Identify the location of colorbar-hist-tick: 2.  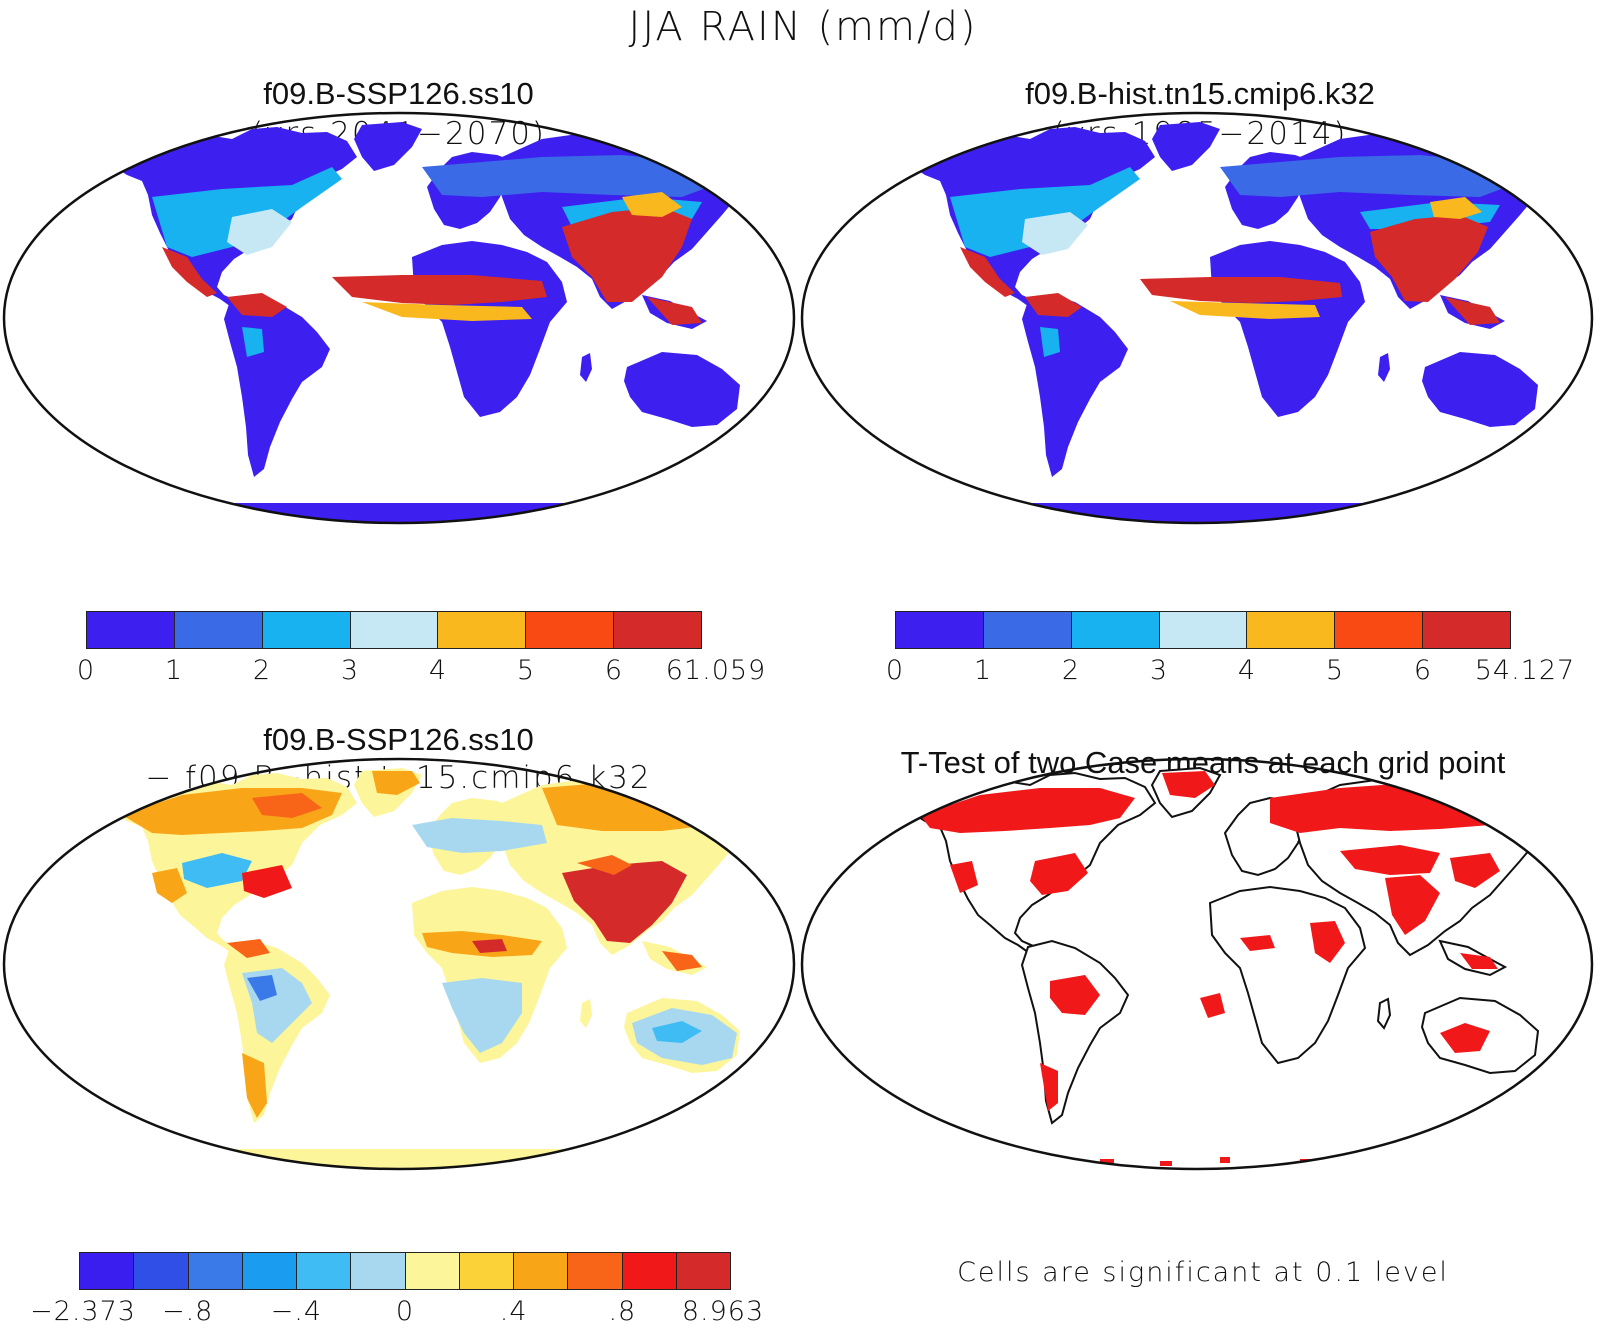
(1071, 670).